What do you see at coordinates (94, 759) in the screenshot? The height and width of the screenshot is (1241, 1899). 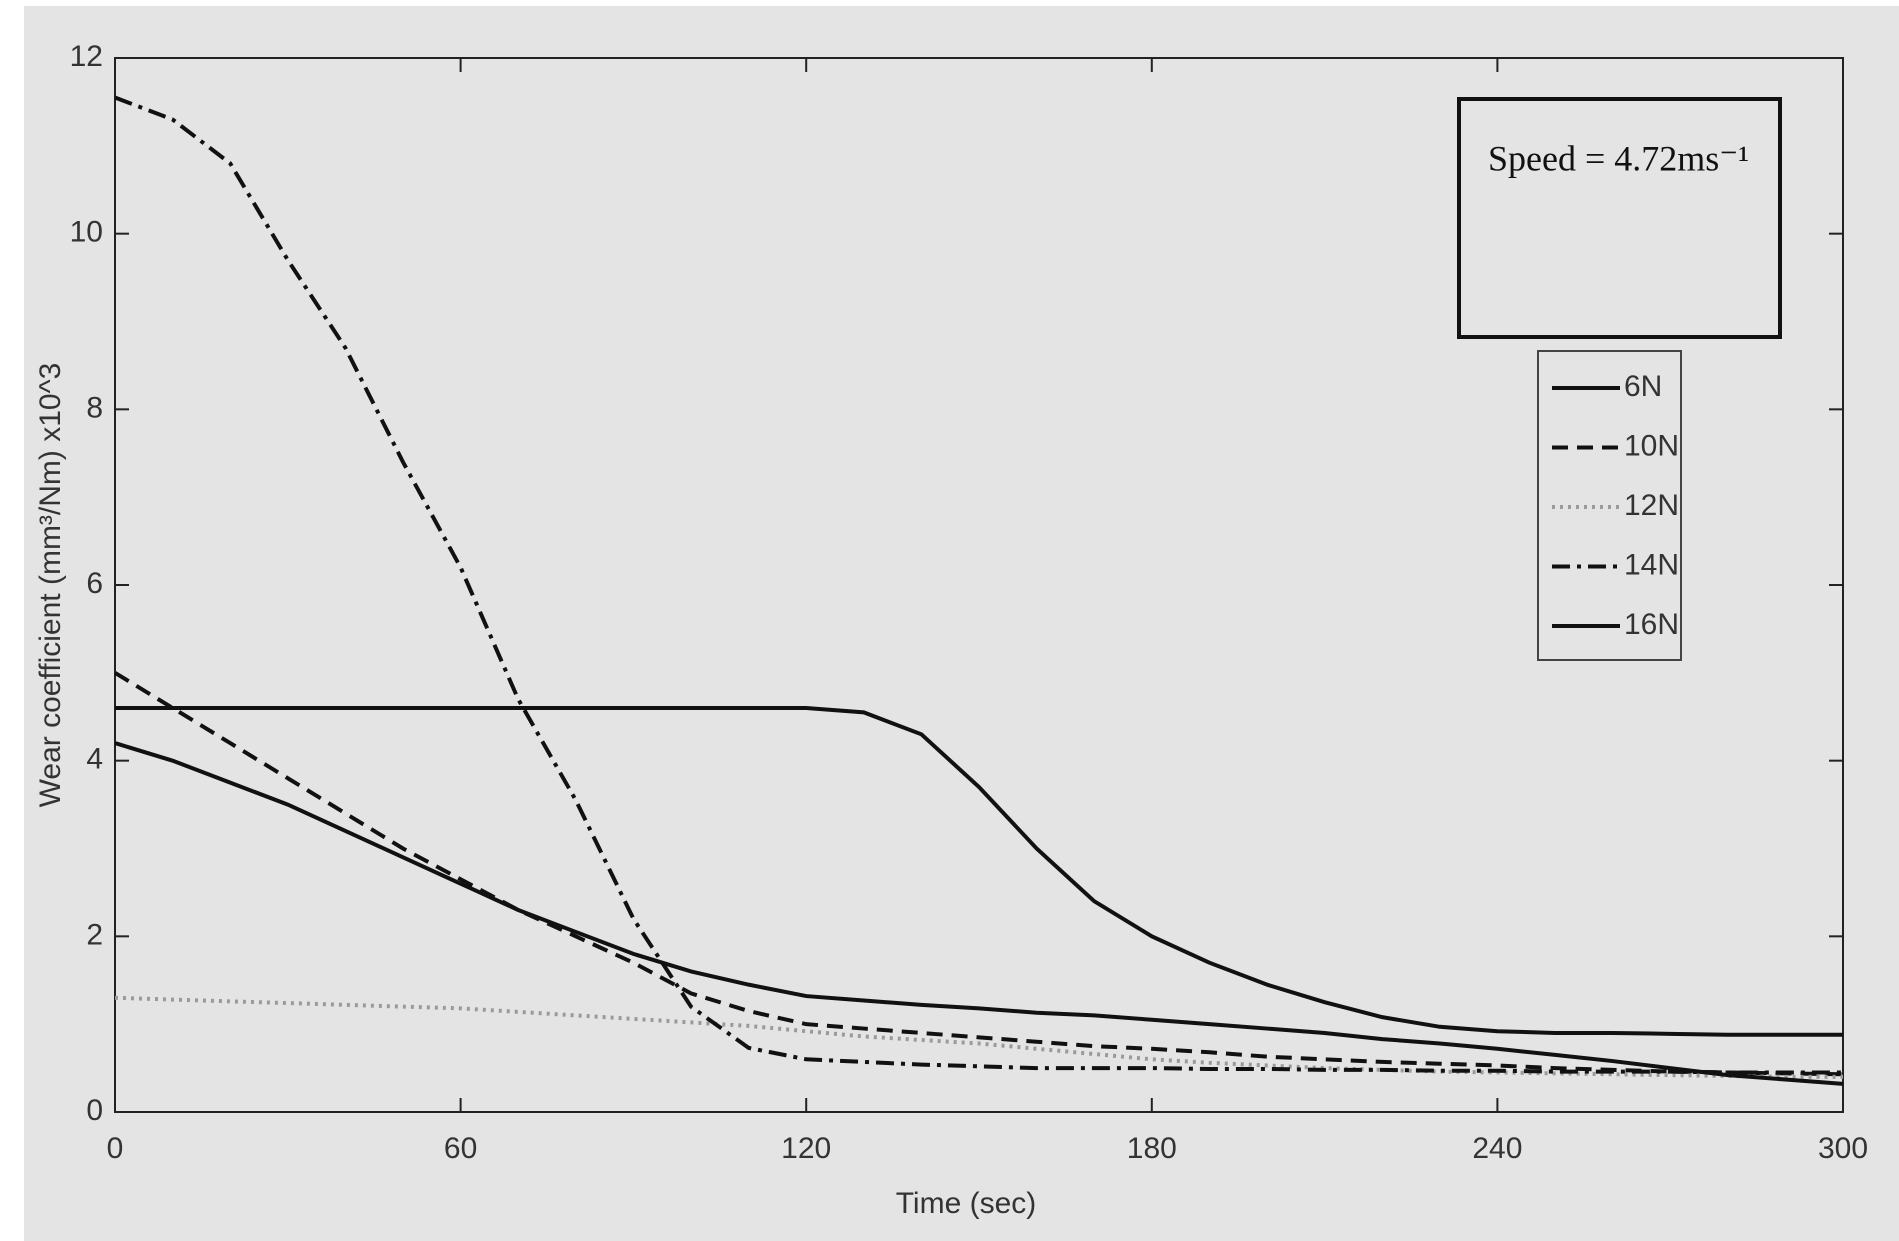 I see `y-tick-label: 4` at bounding box center [94, 759].